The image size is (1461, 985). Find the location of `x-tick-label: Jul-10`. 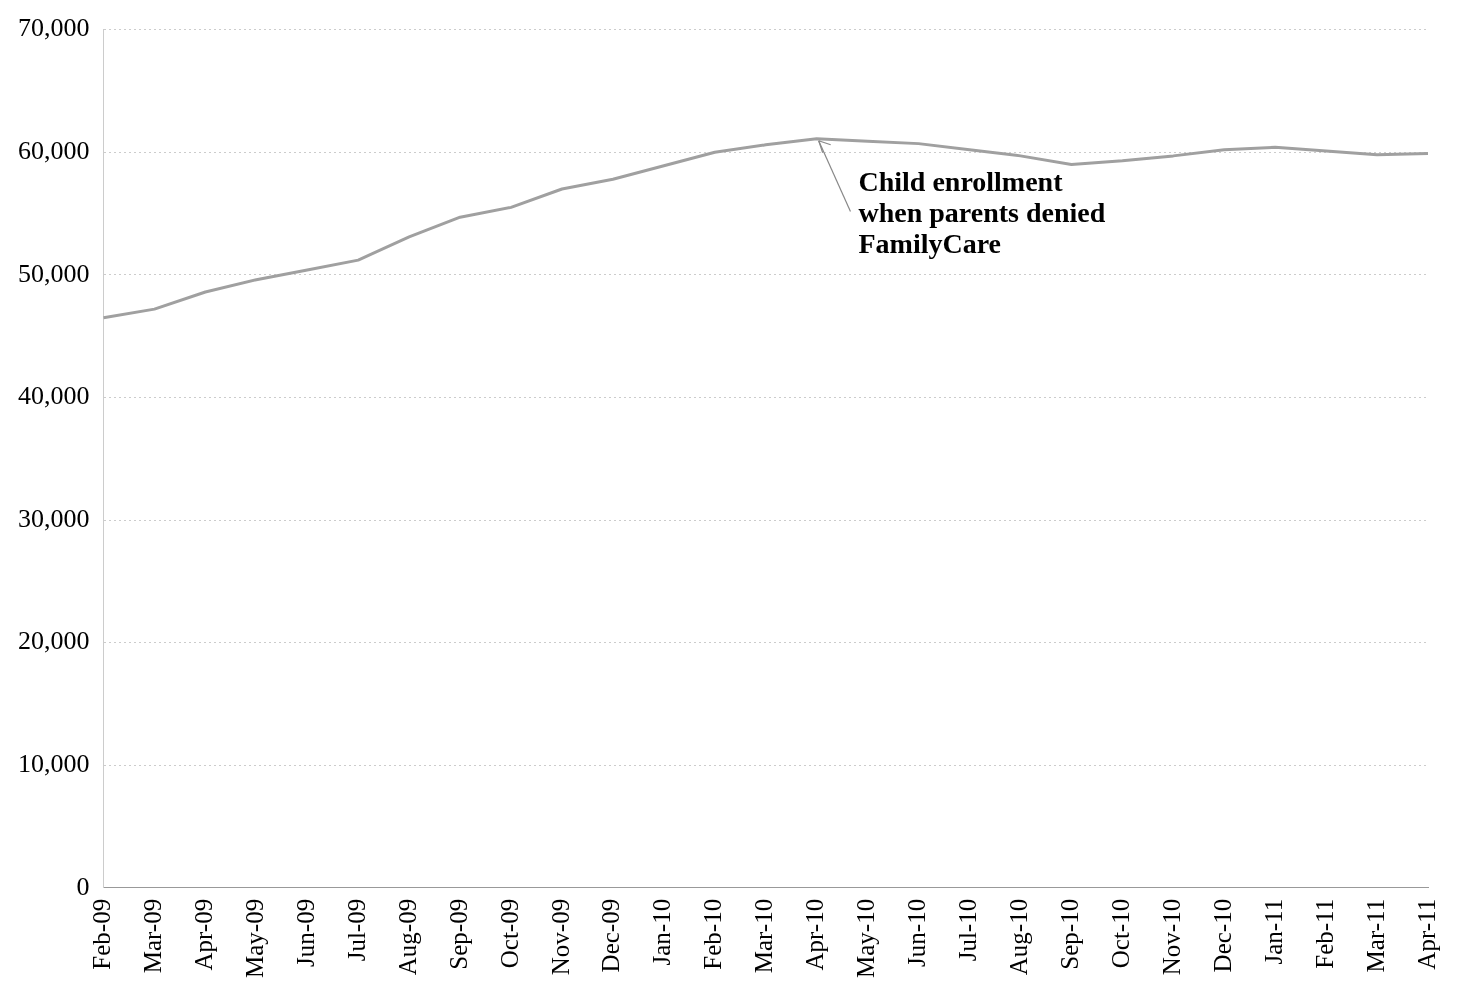

x-tick-label: Jul-10 is located at coordinates (968, 930).